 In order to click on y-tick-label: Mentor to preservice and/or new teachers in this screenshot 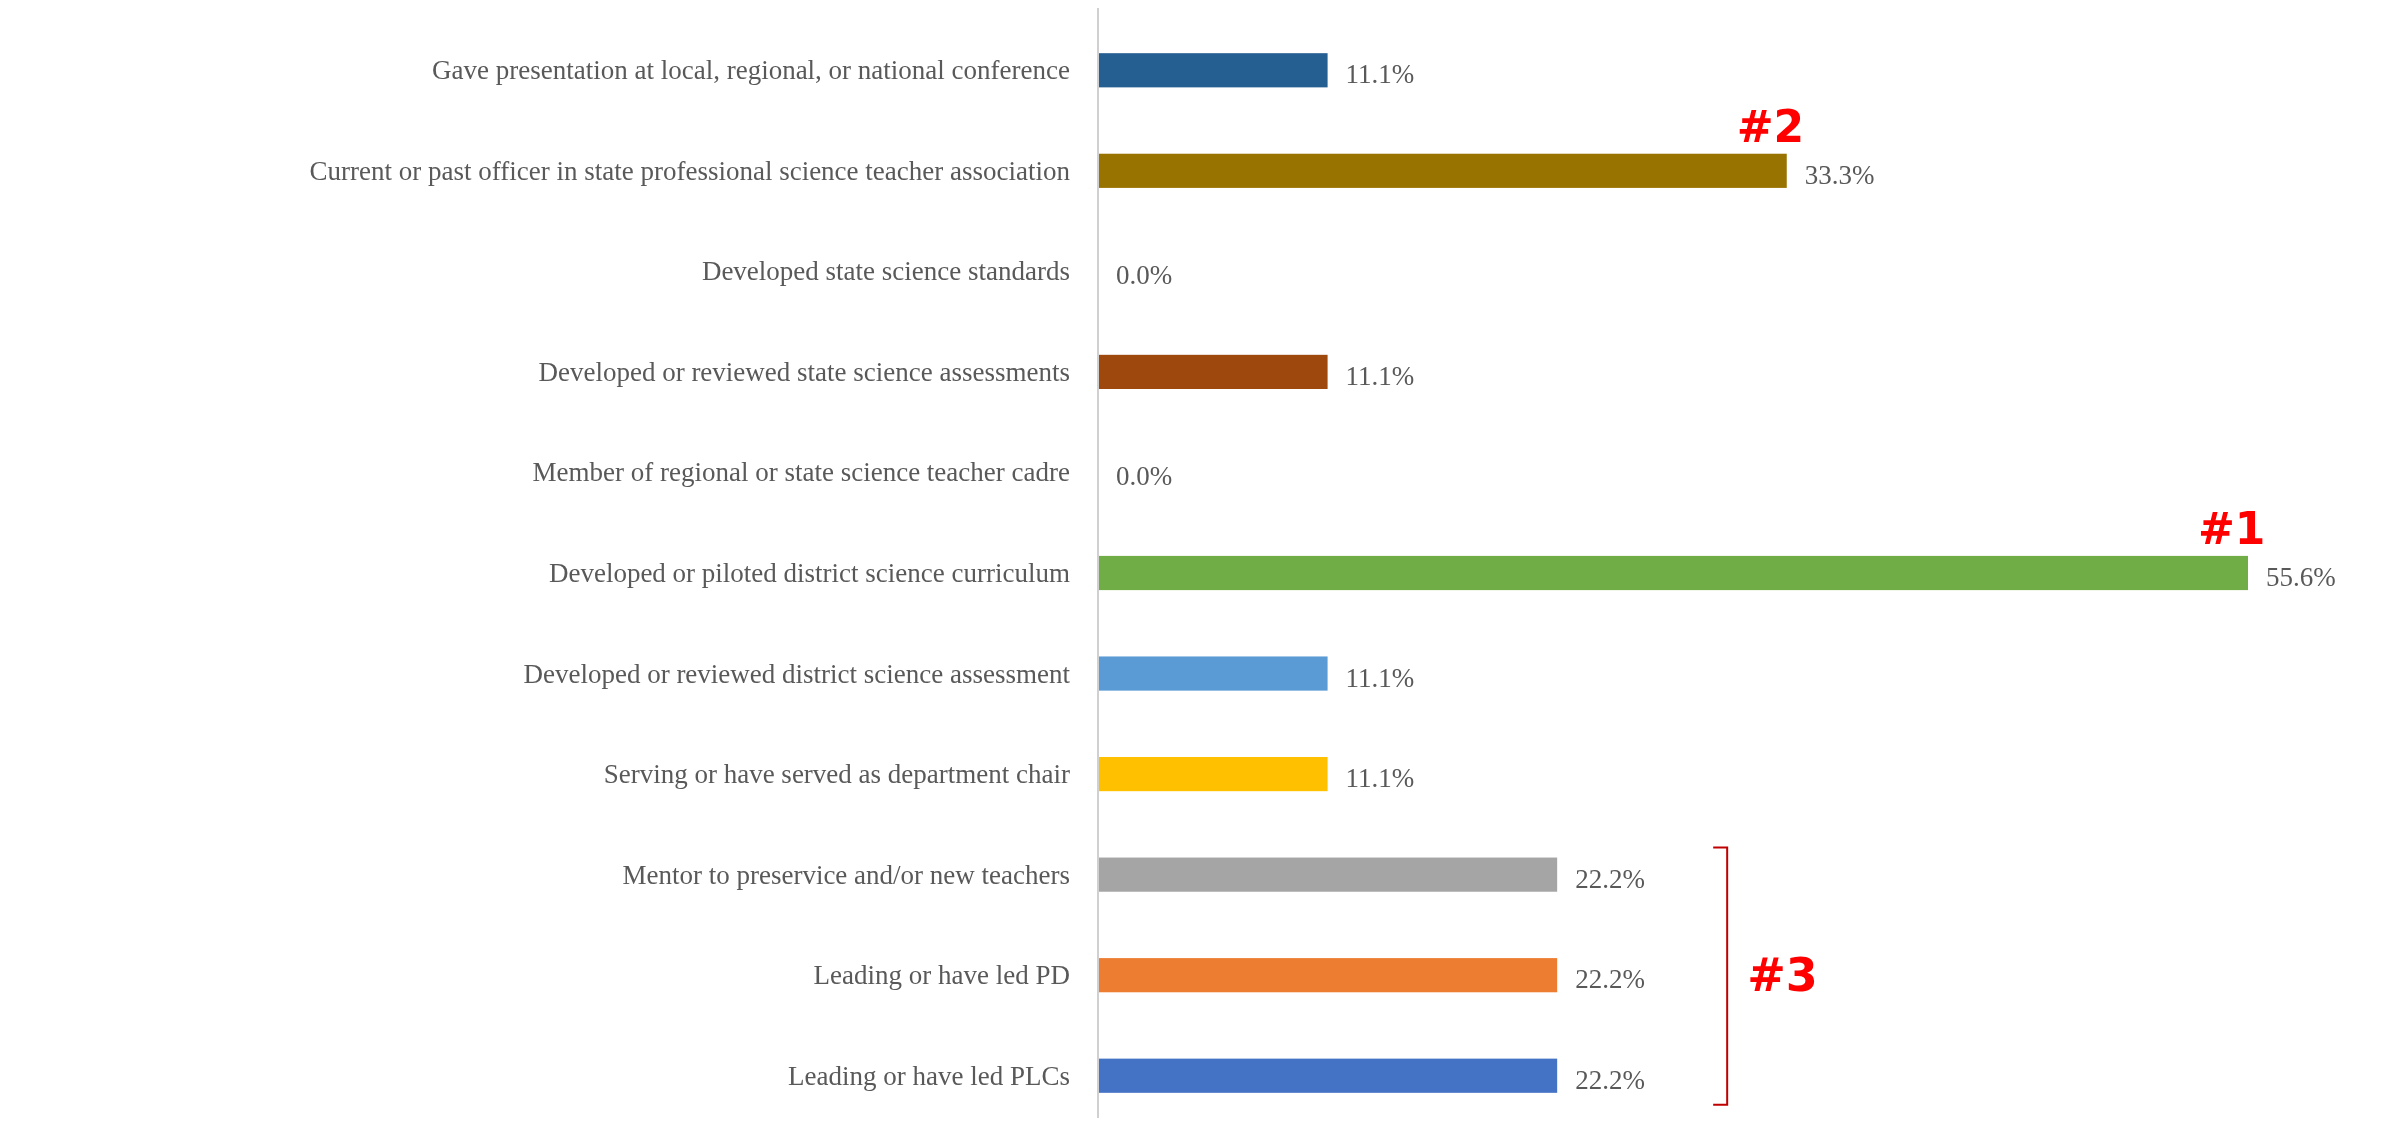, I will do `click(846, 874)`.